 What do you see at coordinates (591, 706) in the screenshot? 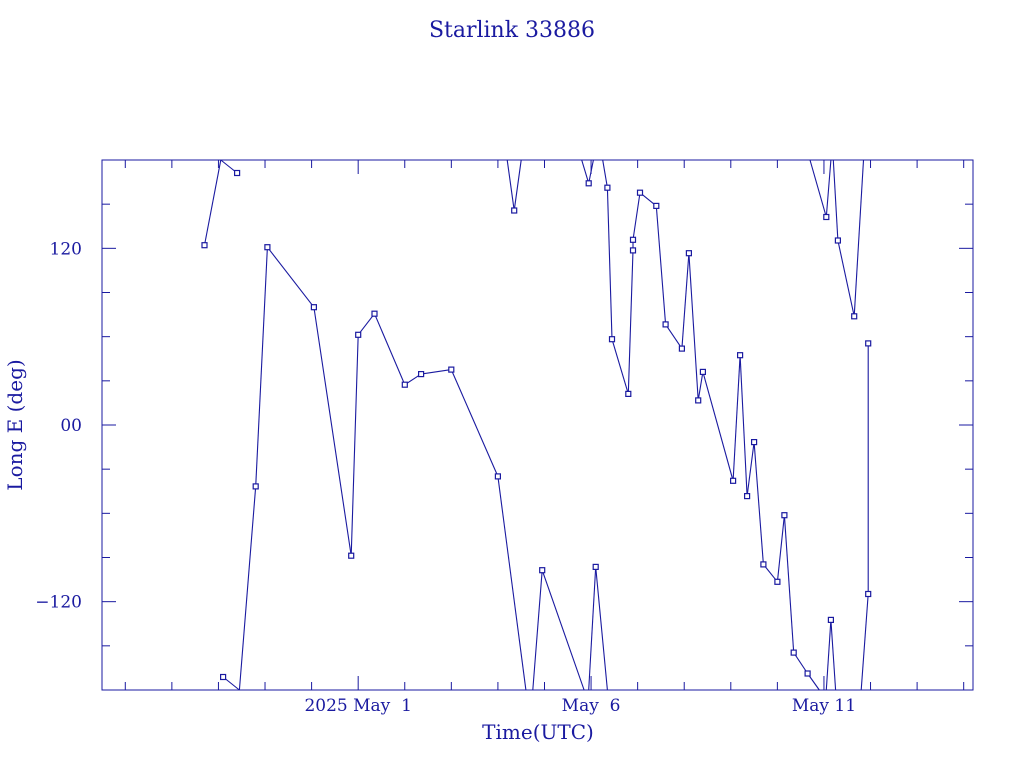
I see `x-tick-label: May 6` at bounding box center [591, 706].